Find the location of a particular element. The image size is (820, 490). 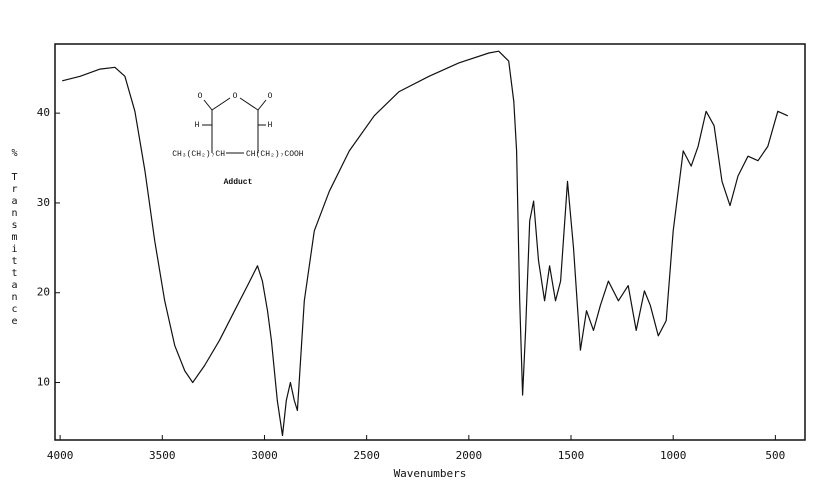

y-tick-label: 20 is located at coordinates (43, 292).